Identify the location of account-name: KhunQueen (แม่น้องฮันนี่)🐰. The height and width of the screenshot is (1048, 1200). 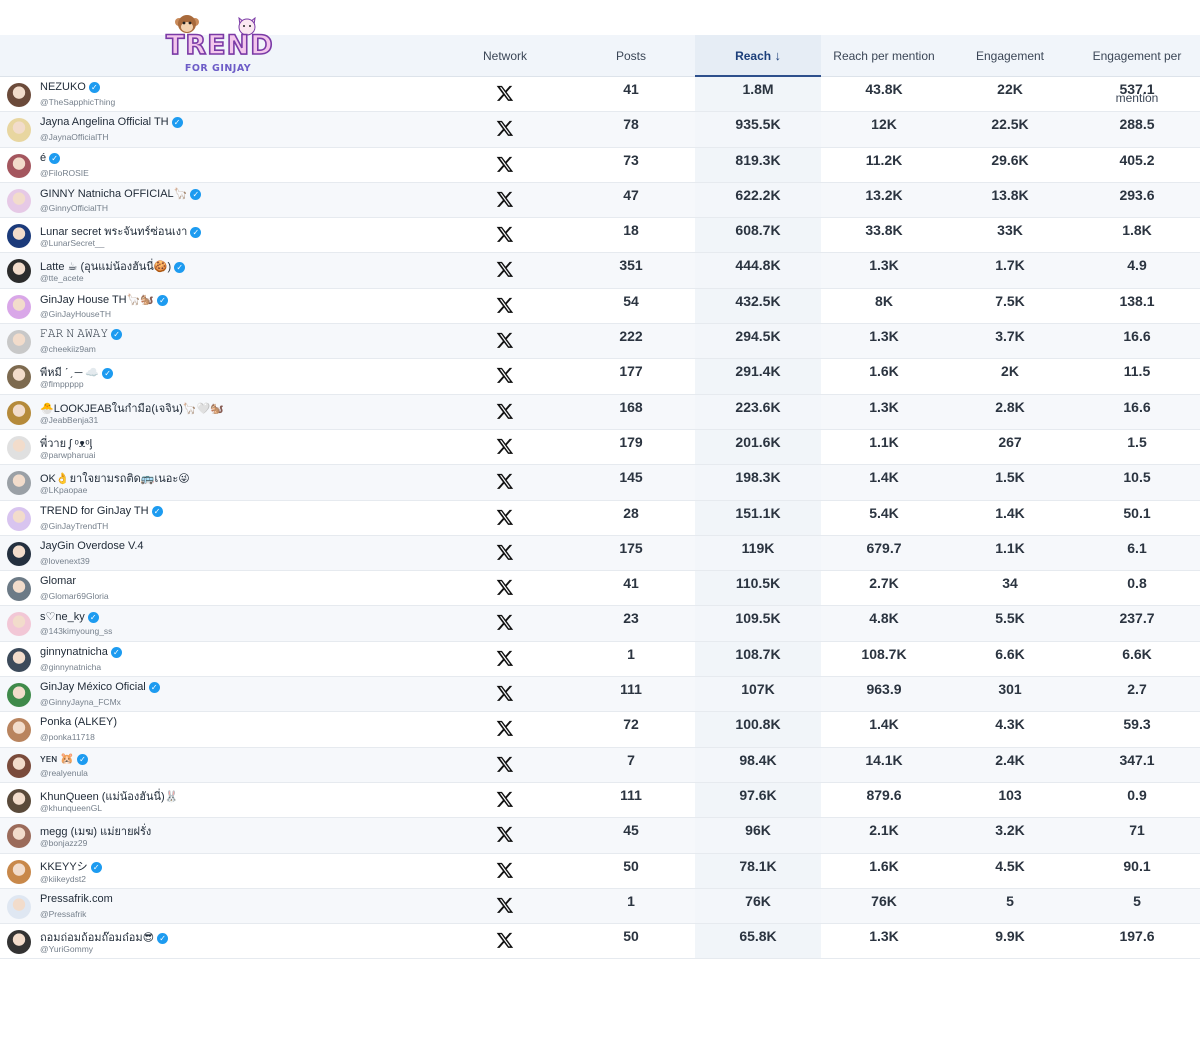
(109, 796).